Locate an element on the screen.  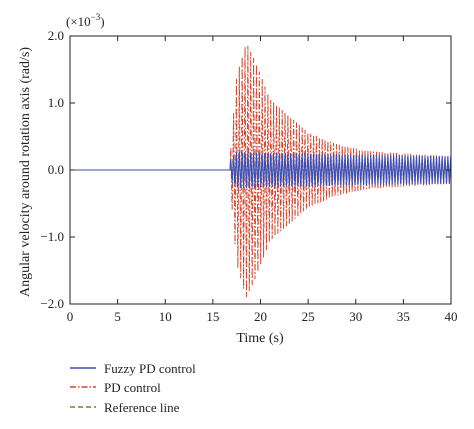
legend-label-reference: Reference line is located at coordinates (142, 407).